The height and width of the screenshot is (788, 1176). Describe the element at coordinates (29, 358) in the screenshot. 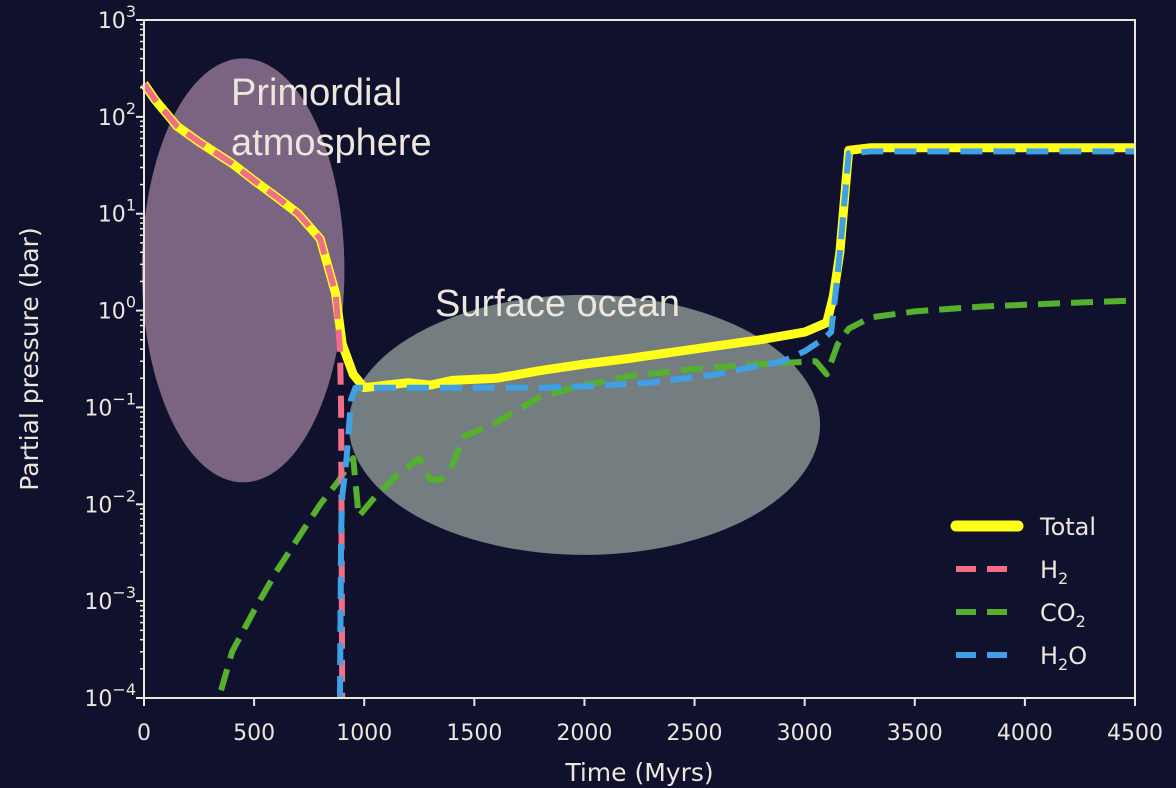

I see `y-axis-label: Partial pressure (bar)` at that location.